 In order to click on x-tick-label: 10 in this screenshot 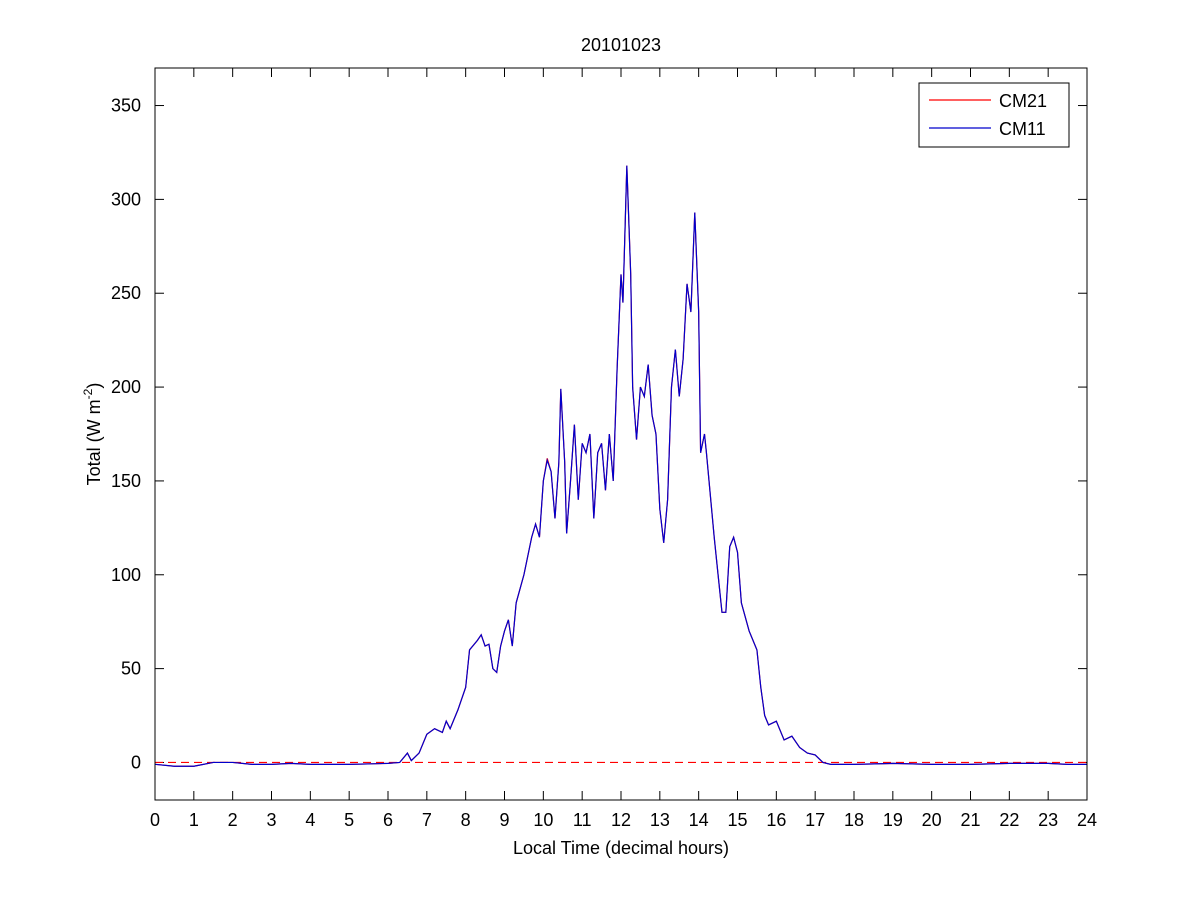, I will do `click(543, 820)`.